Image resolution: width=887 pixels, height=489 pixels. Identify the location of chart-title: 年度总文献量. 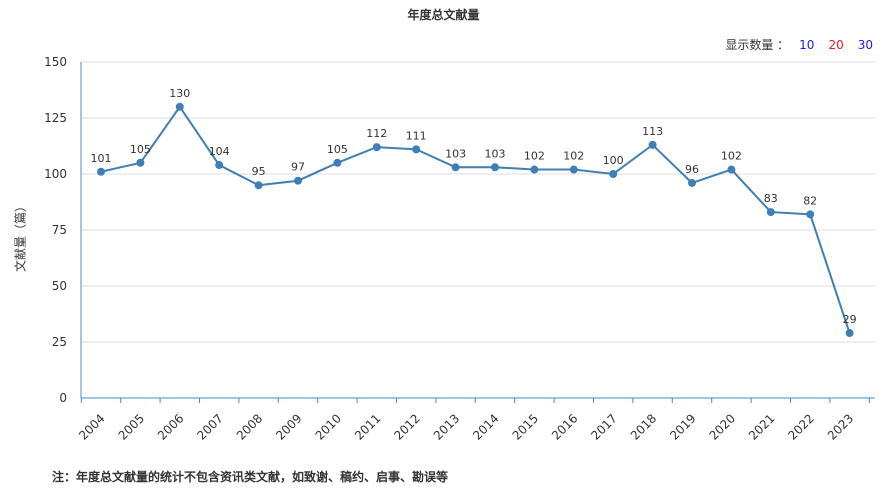
(443, 15).